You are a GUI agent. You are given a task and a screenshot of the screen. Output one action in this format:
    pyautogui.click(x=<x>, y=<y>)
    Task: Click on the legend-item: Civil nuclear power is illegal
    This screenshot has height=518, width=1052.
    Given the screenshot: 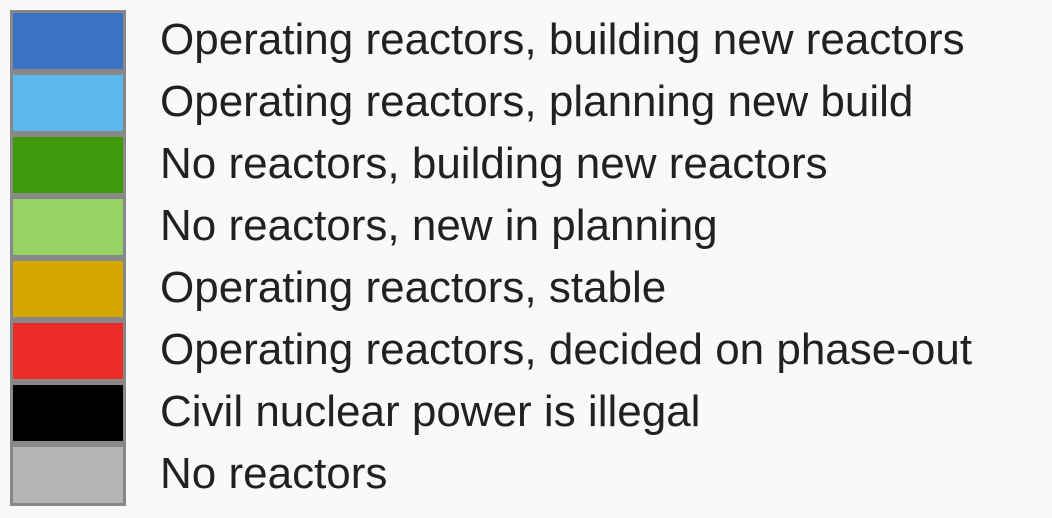 What is the action you would take?
    pyautogui.click(x=526, y=413)
    